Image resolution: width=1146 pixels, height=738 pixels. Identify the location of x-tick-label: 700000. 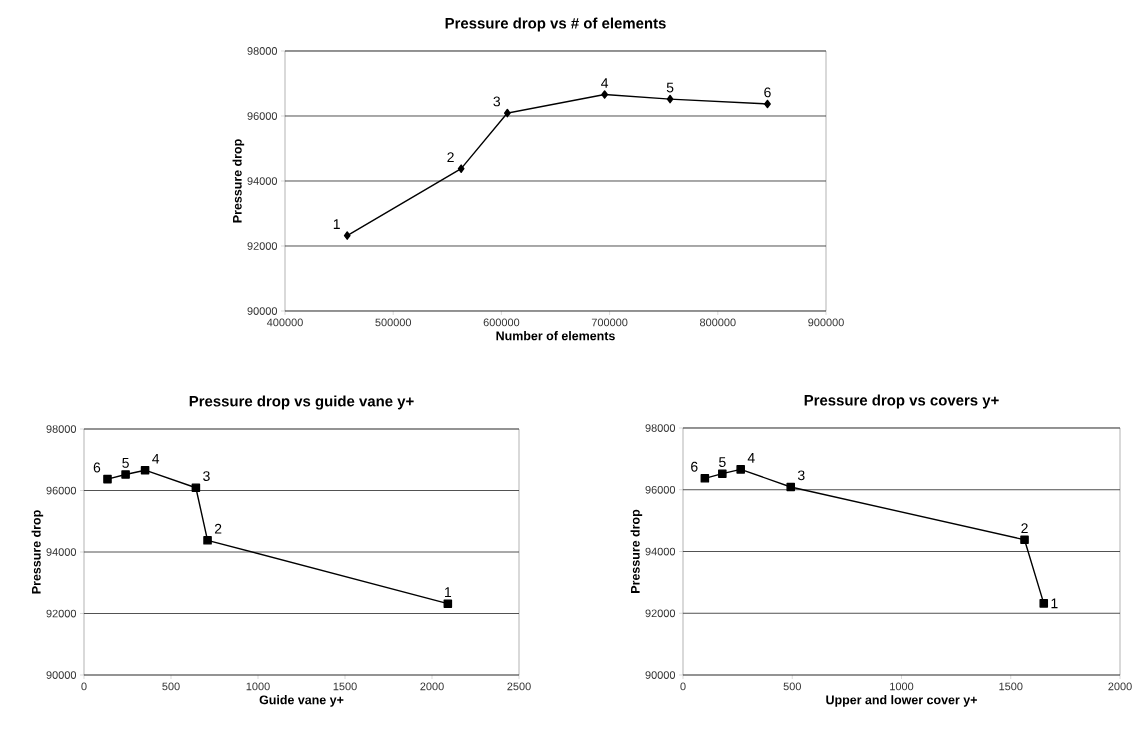
(609, 322).